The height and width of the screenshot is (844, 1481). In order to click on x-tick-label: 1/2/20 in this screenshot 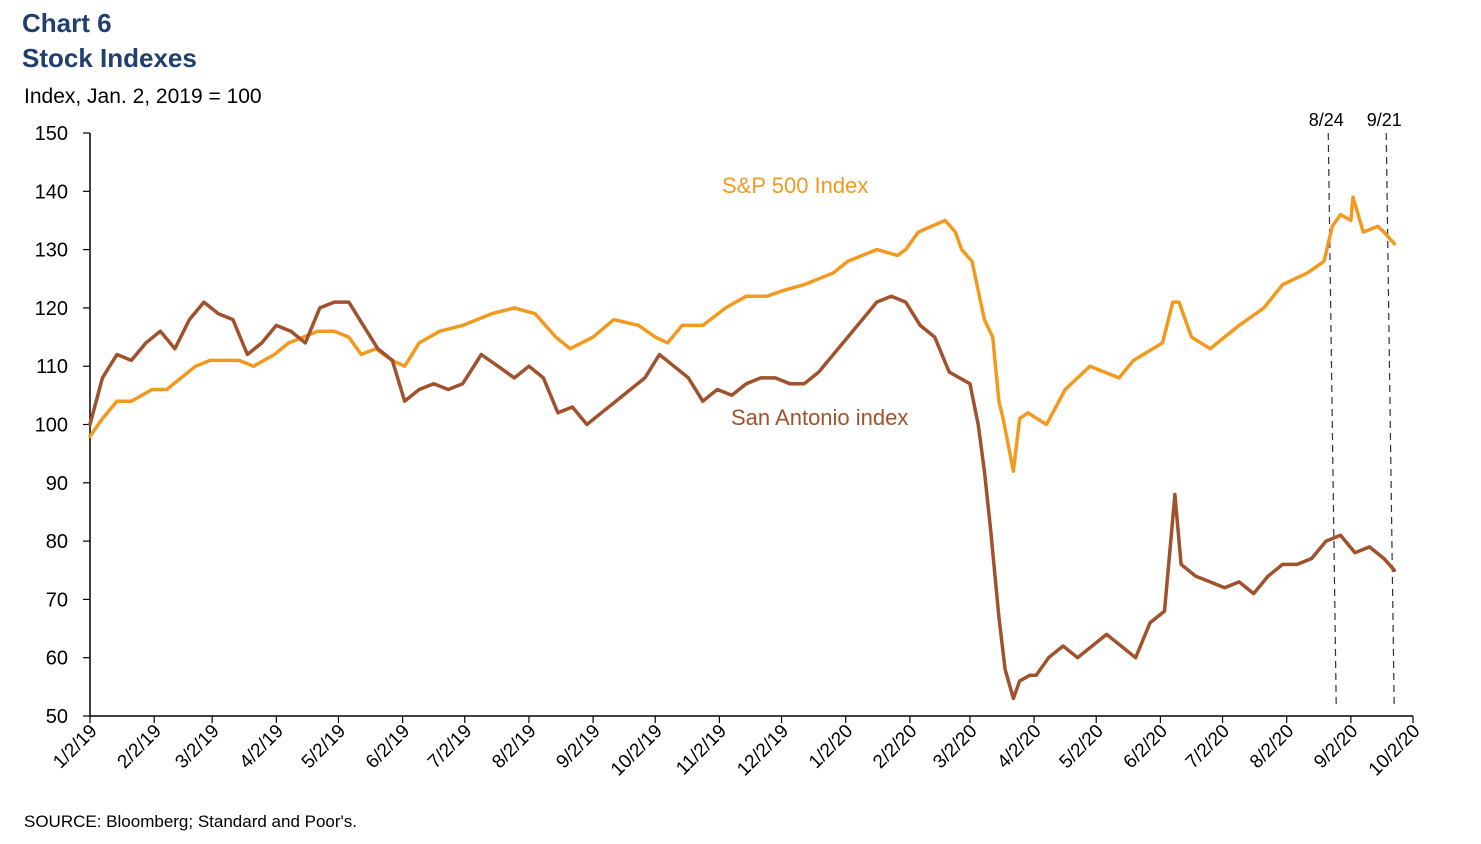, I will do `click(831, 747)`.